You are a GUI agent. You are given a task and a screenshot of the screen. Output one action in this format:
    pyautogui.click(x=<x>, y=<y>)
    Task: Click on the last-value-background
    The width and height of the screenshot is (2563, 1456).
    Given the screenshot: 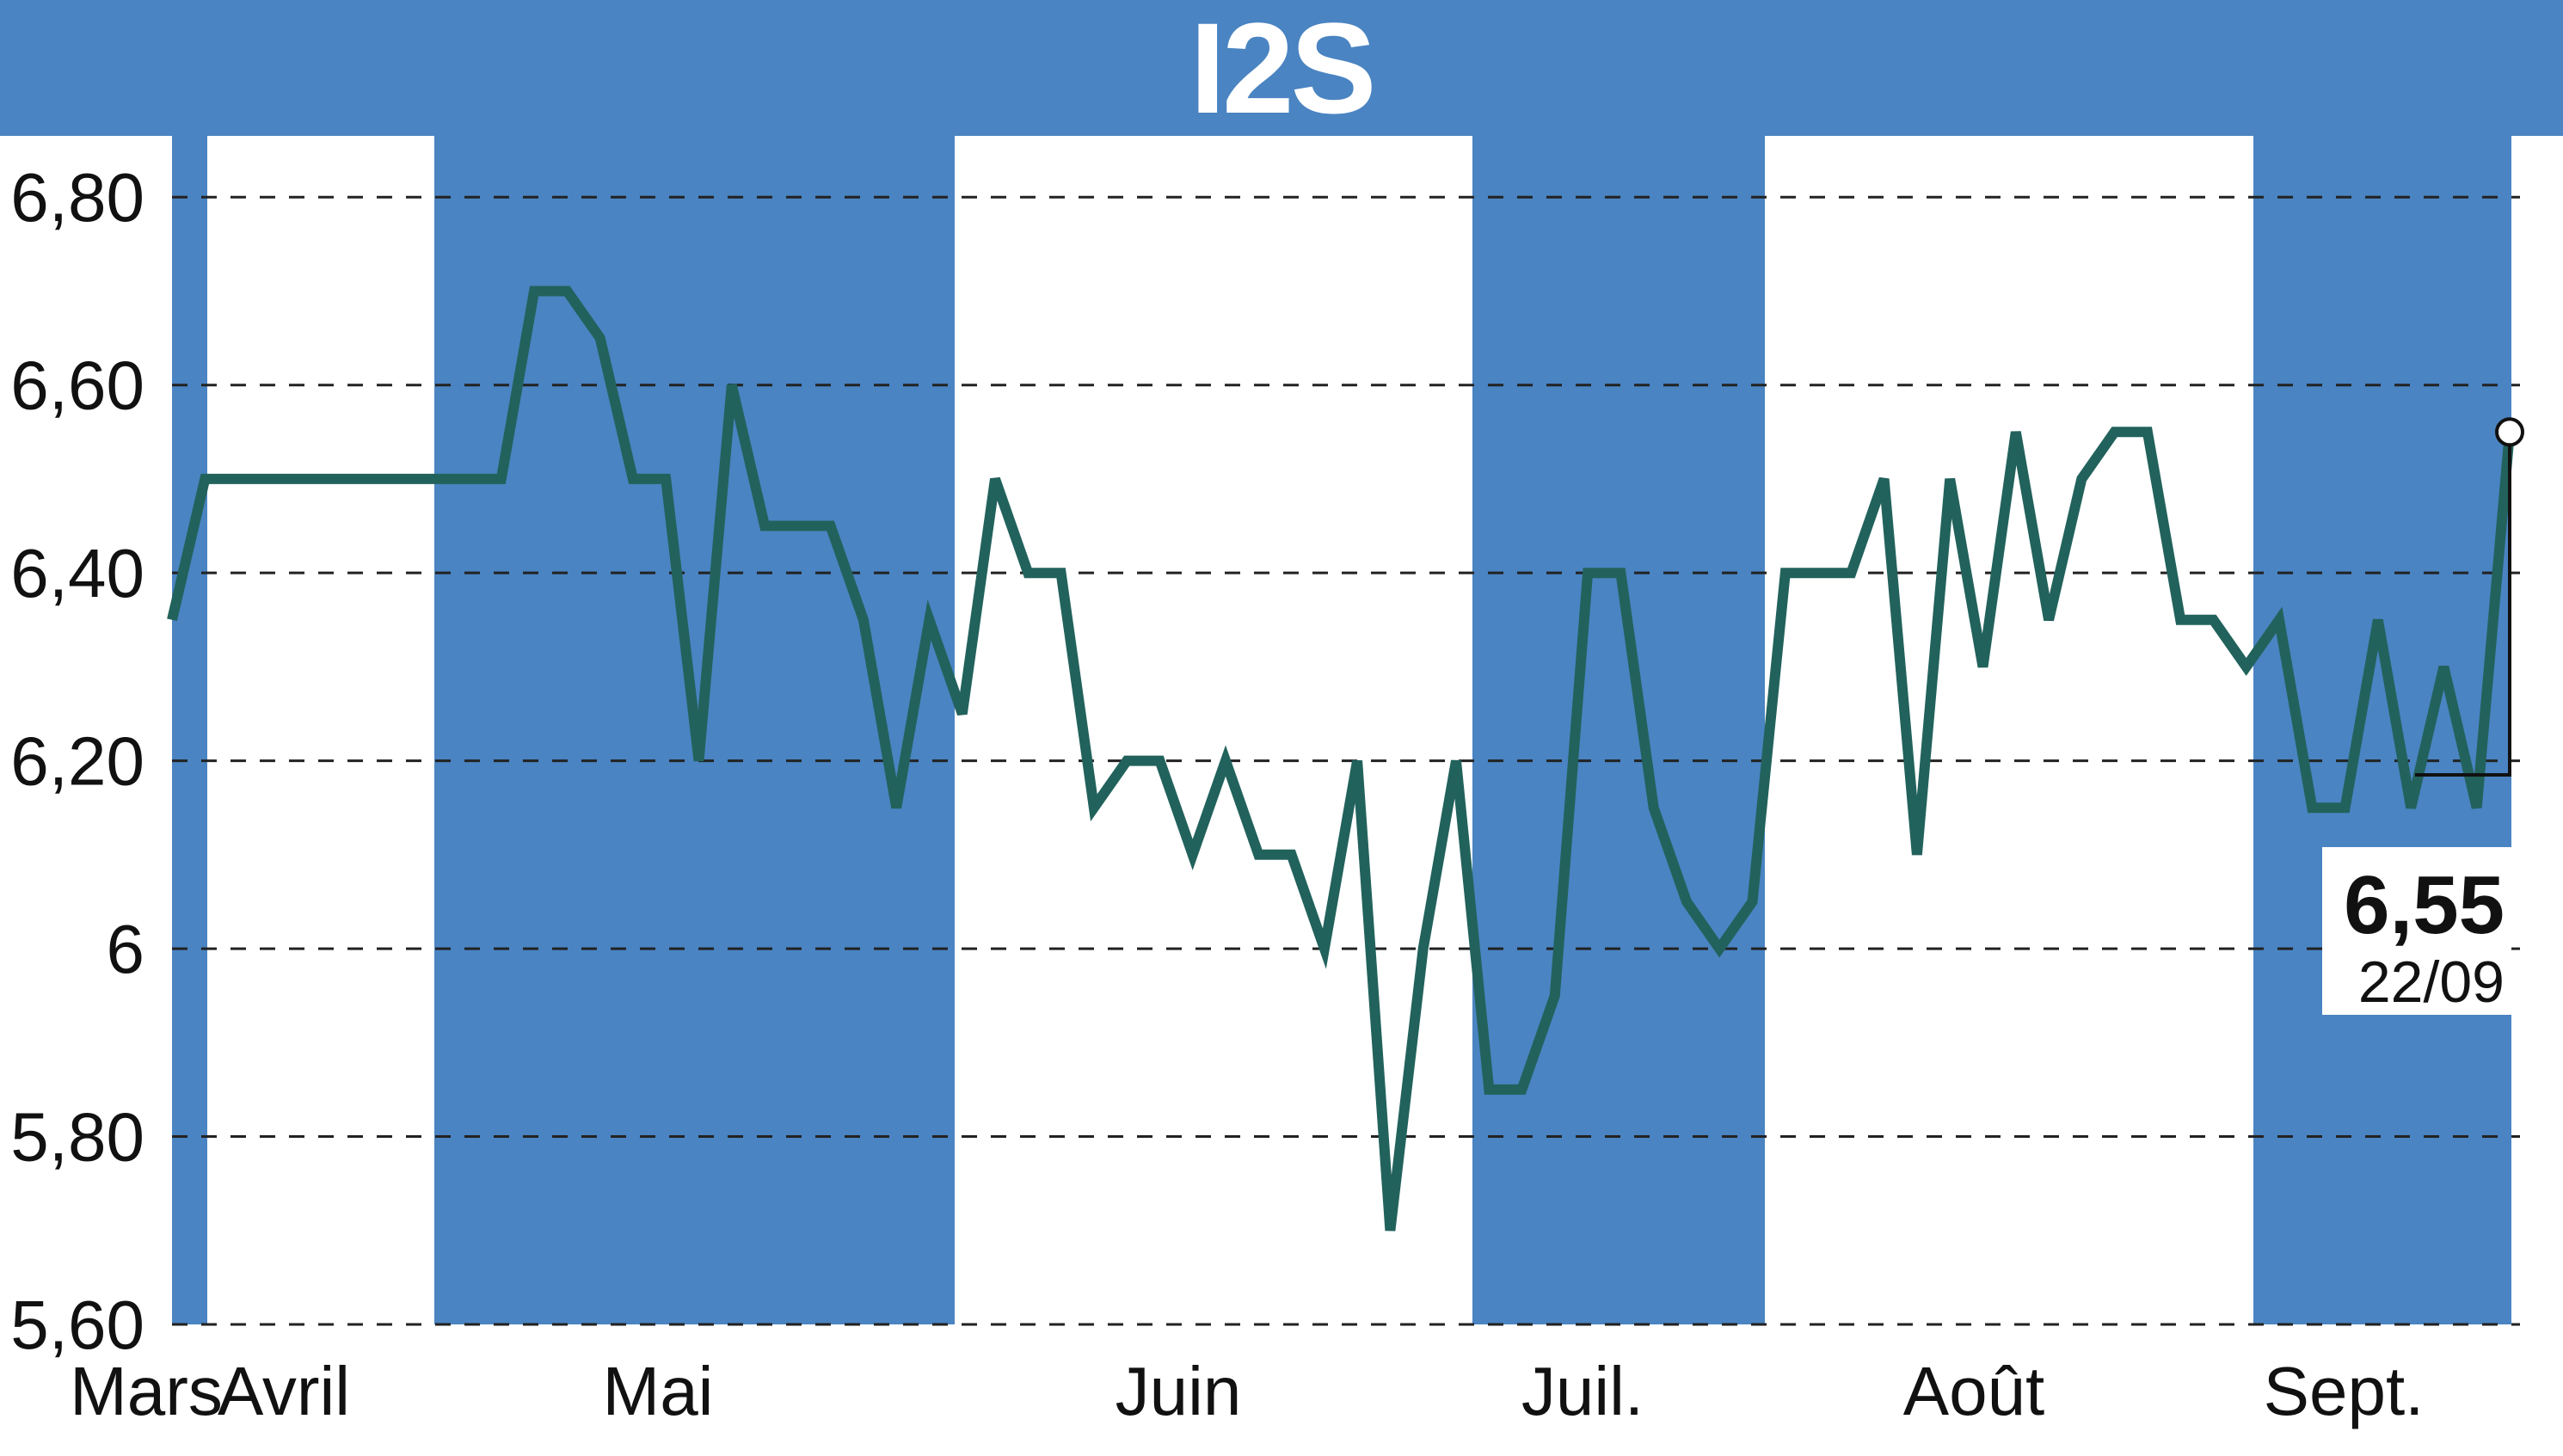 What is the action you would take?
    pyautogui.click(x=2416, y=931)
    